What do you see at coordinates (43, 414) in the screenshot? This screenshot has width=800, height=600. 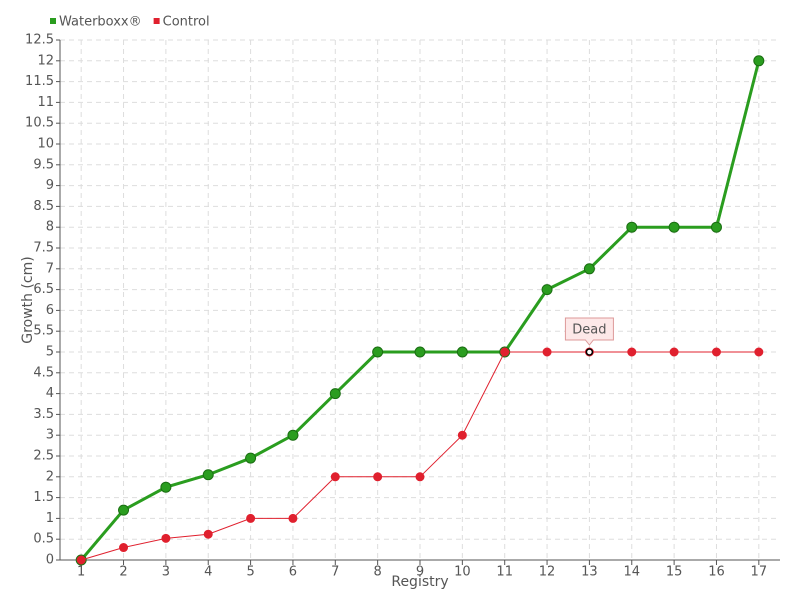 I see `y-tick-label: 3.5` at bounding box center [43, 414].